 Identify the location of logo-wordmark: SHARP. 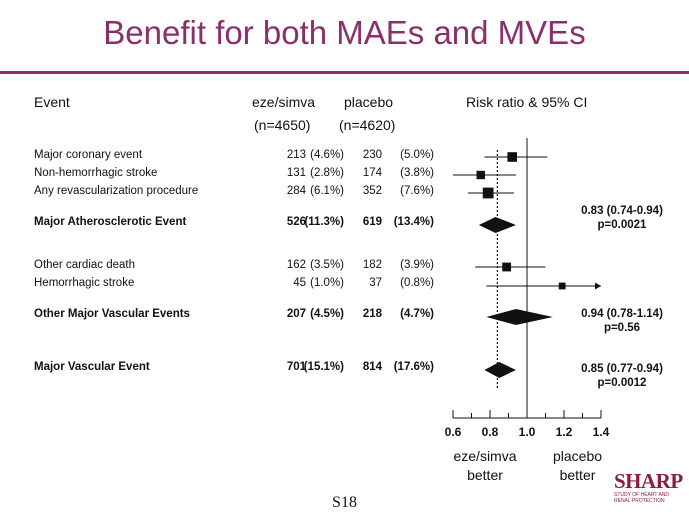
(648, 481).